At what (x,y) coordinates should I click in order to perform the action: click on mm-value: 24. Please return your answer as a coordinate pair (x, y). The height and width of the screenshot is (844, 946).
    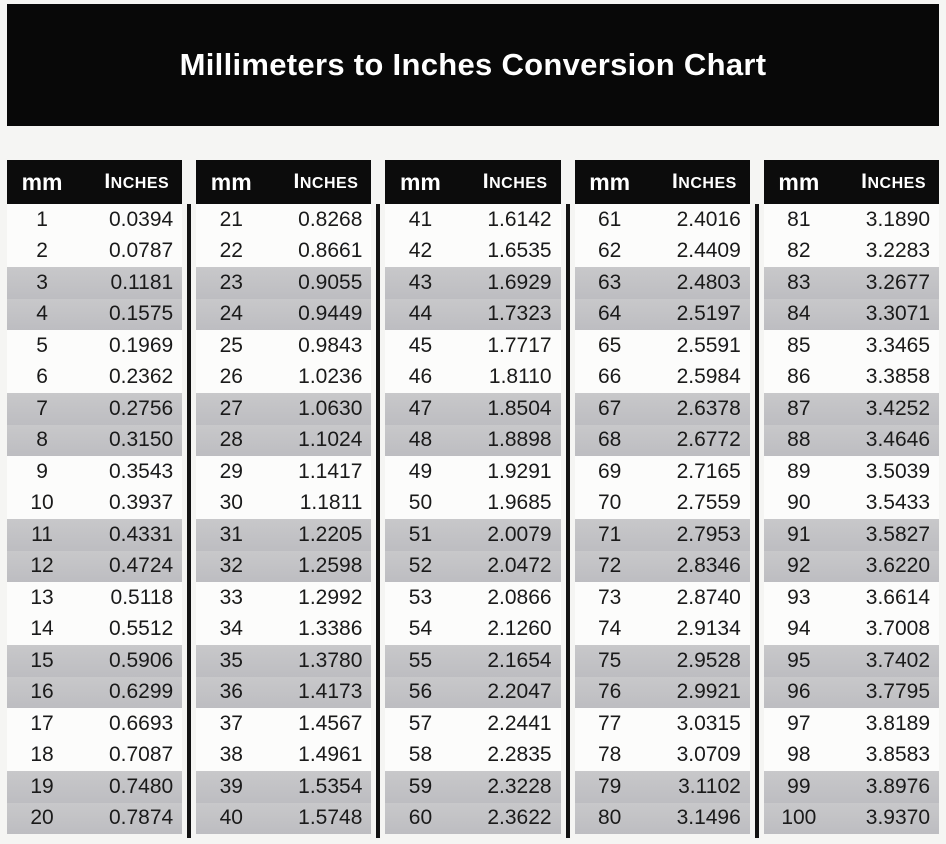
    Looking at the image, I should click on (231, 314).